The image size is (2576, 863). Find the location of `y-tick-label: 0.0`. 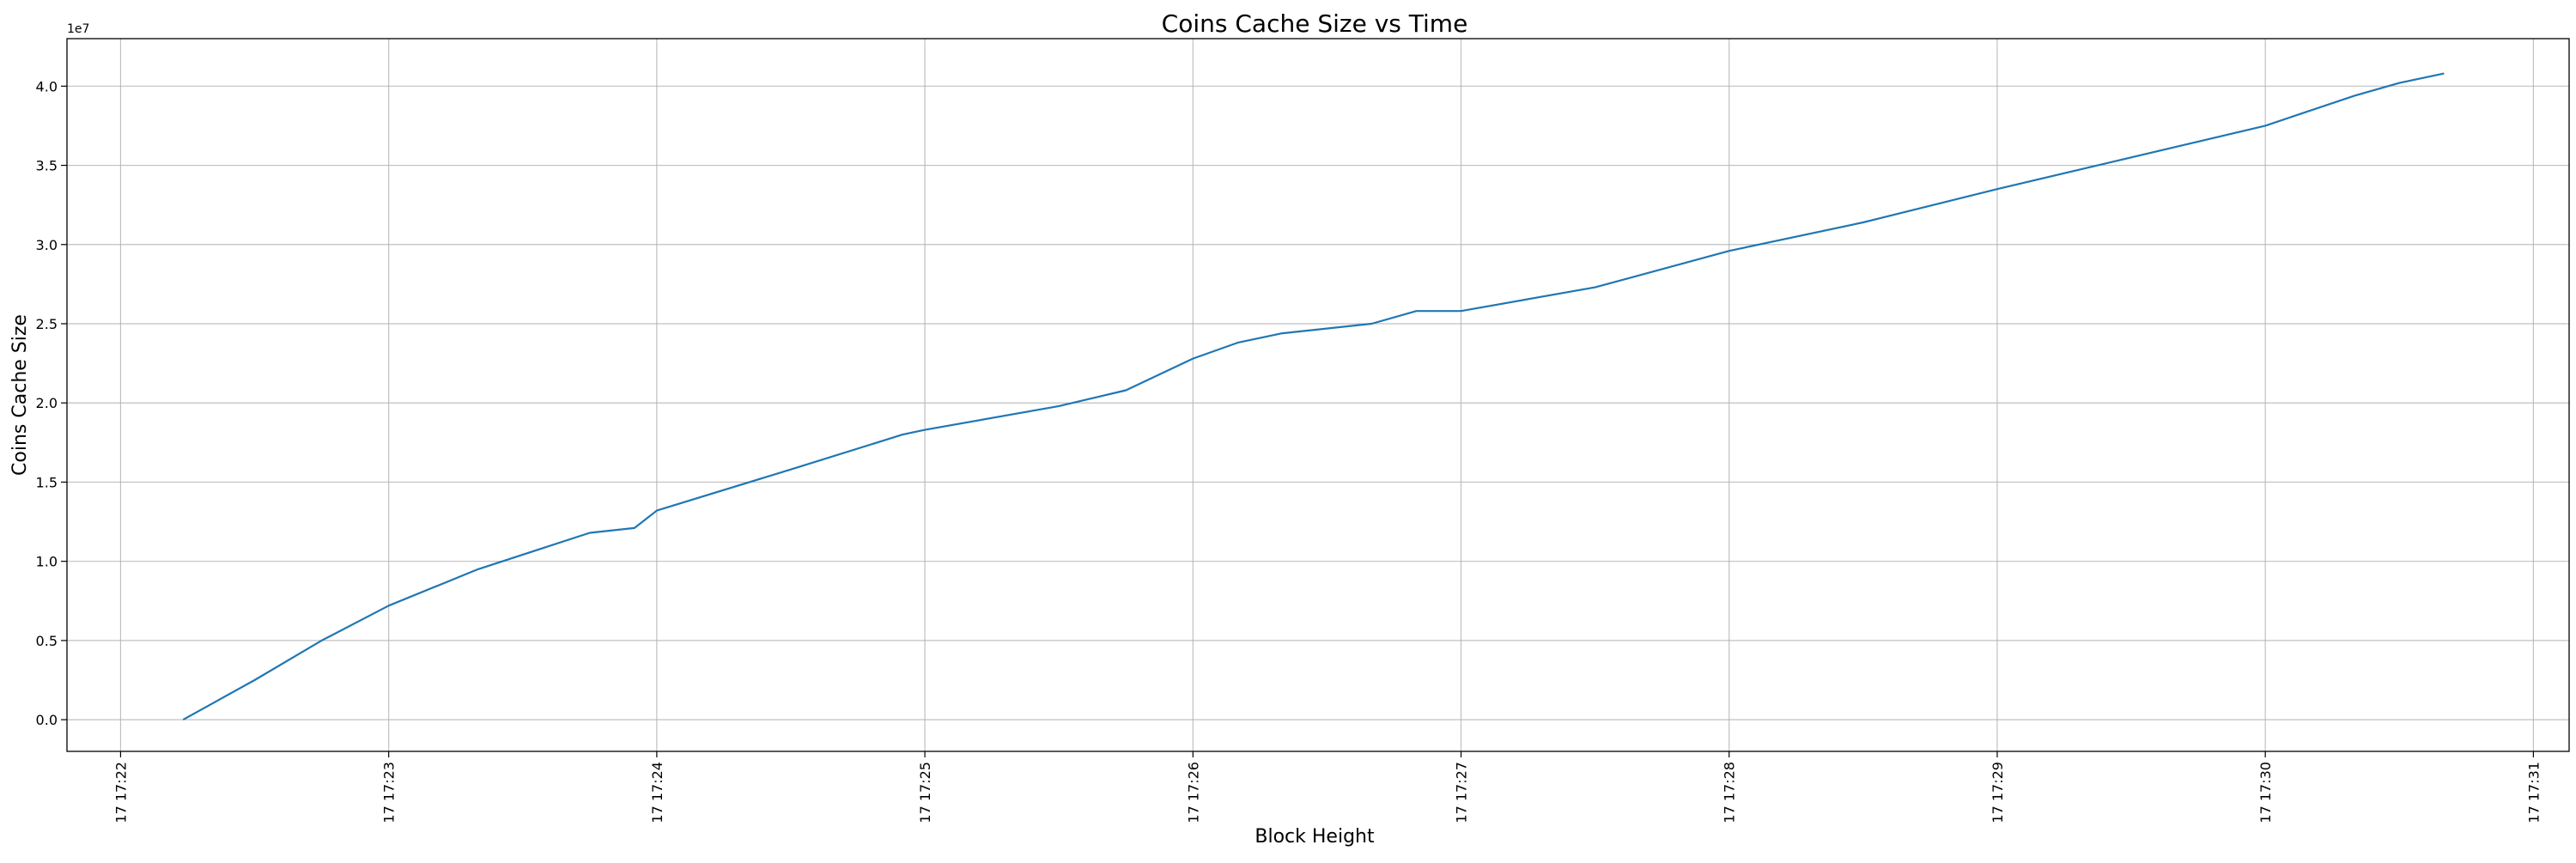

y-tick-label: 0.0 is located at coordinates (47, 720).